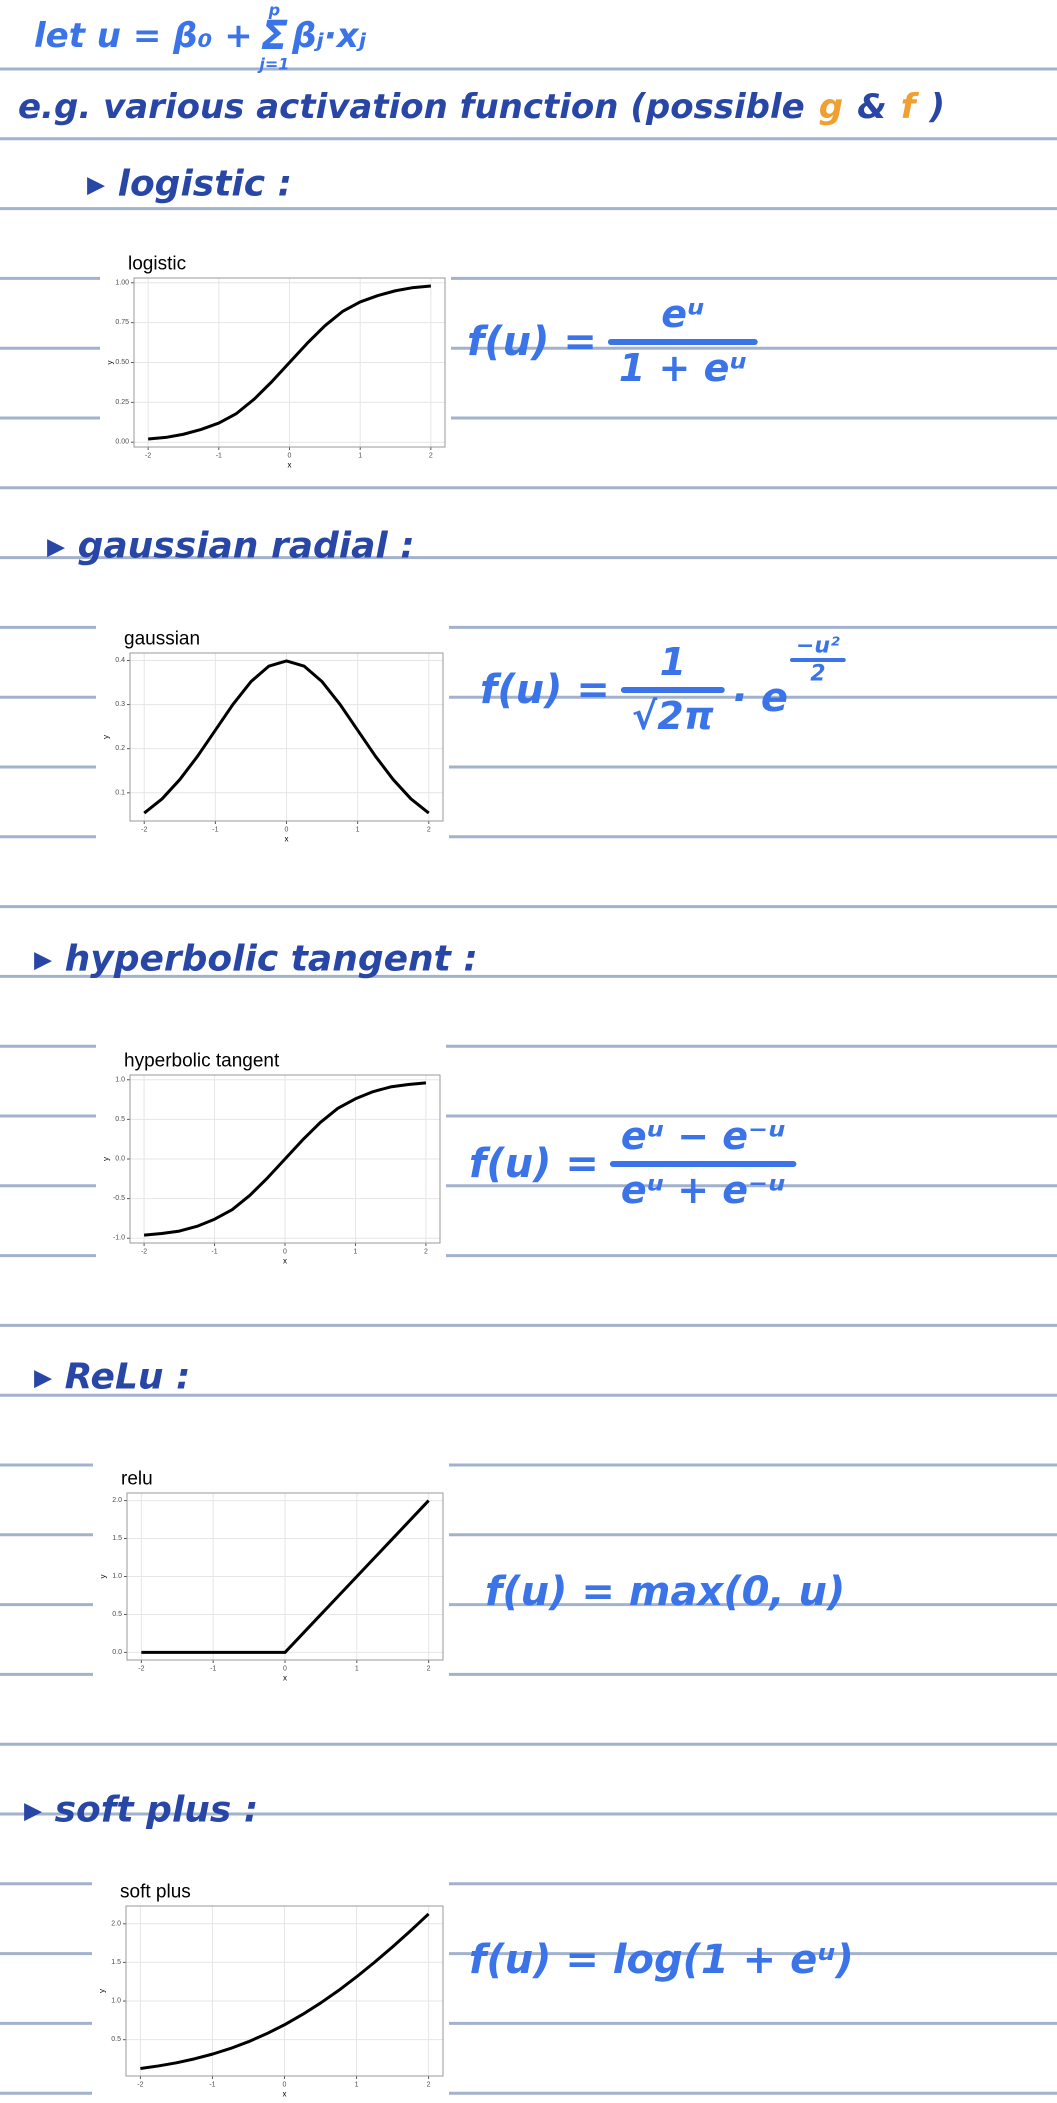 The height and width of the screenshot is (2103, 1057). Describe the element at coordinates (673, 716) in the screenshot. I see `formula-denominator: √2π` at that location.